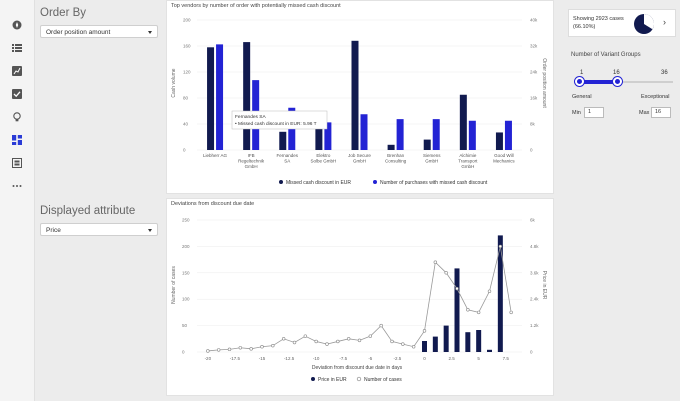 The width and height of the screenshot is (680, 401). I want to click on tooltip-value: • Missed cash discount in EUR: 5.96 T, so click(276, 124).